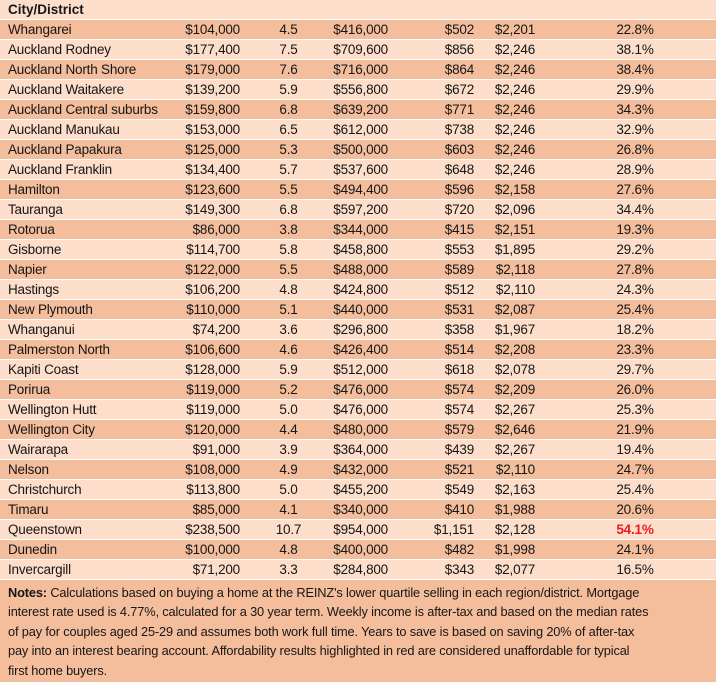 The height and width of the screenshot is (682, 716). Describe the element at coordinates (45, 529) in the screenshot. I see `cell-city: Queenstown` at that location.